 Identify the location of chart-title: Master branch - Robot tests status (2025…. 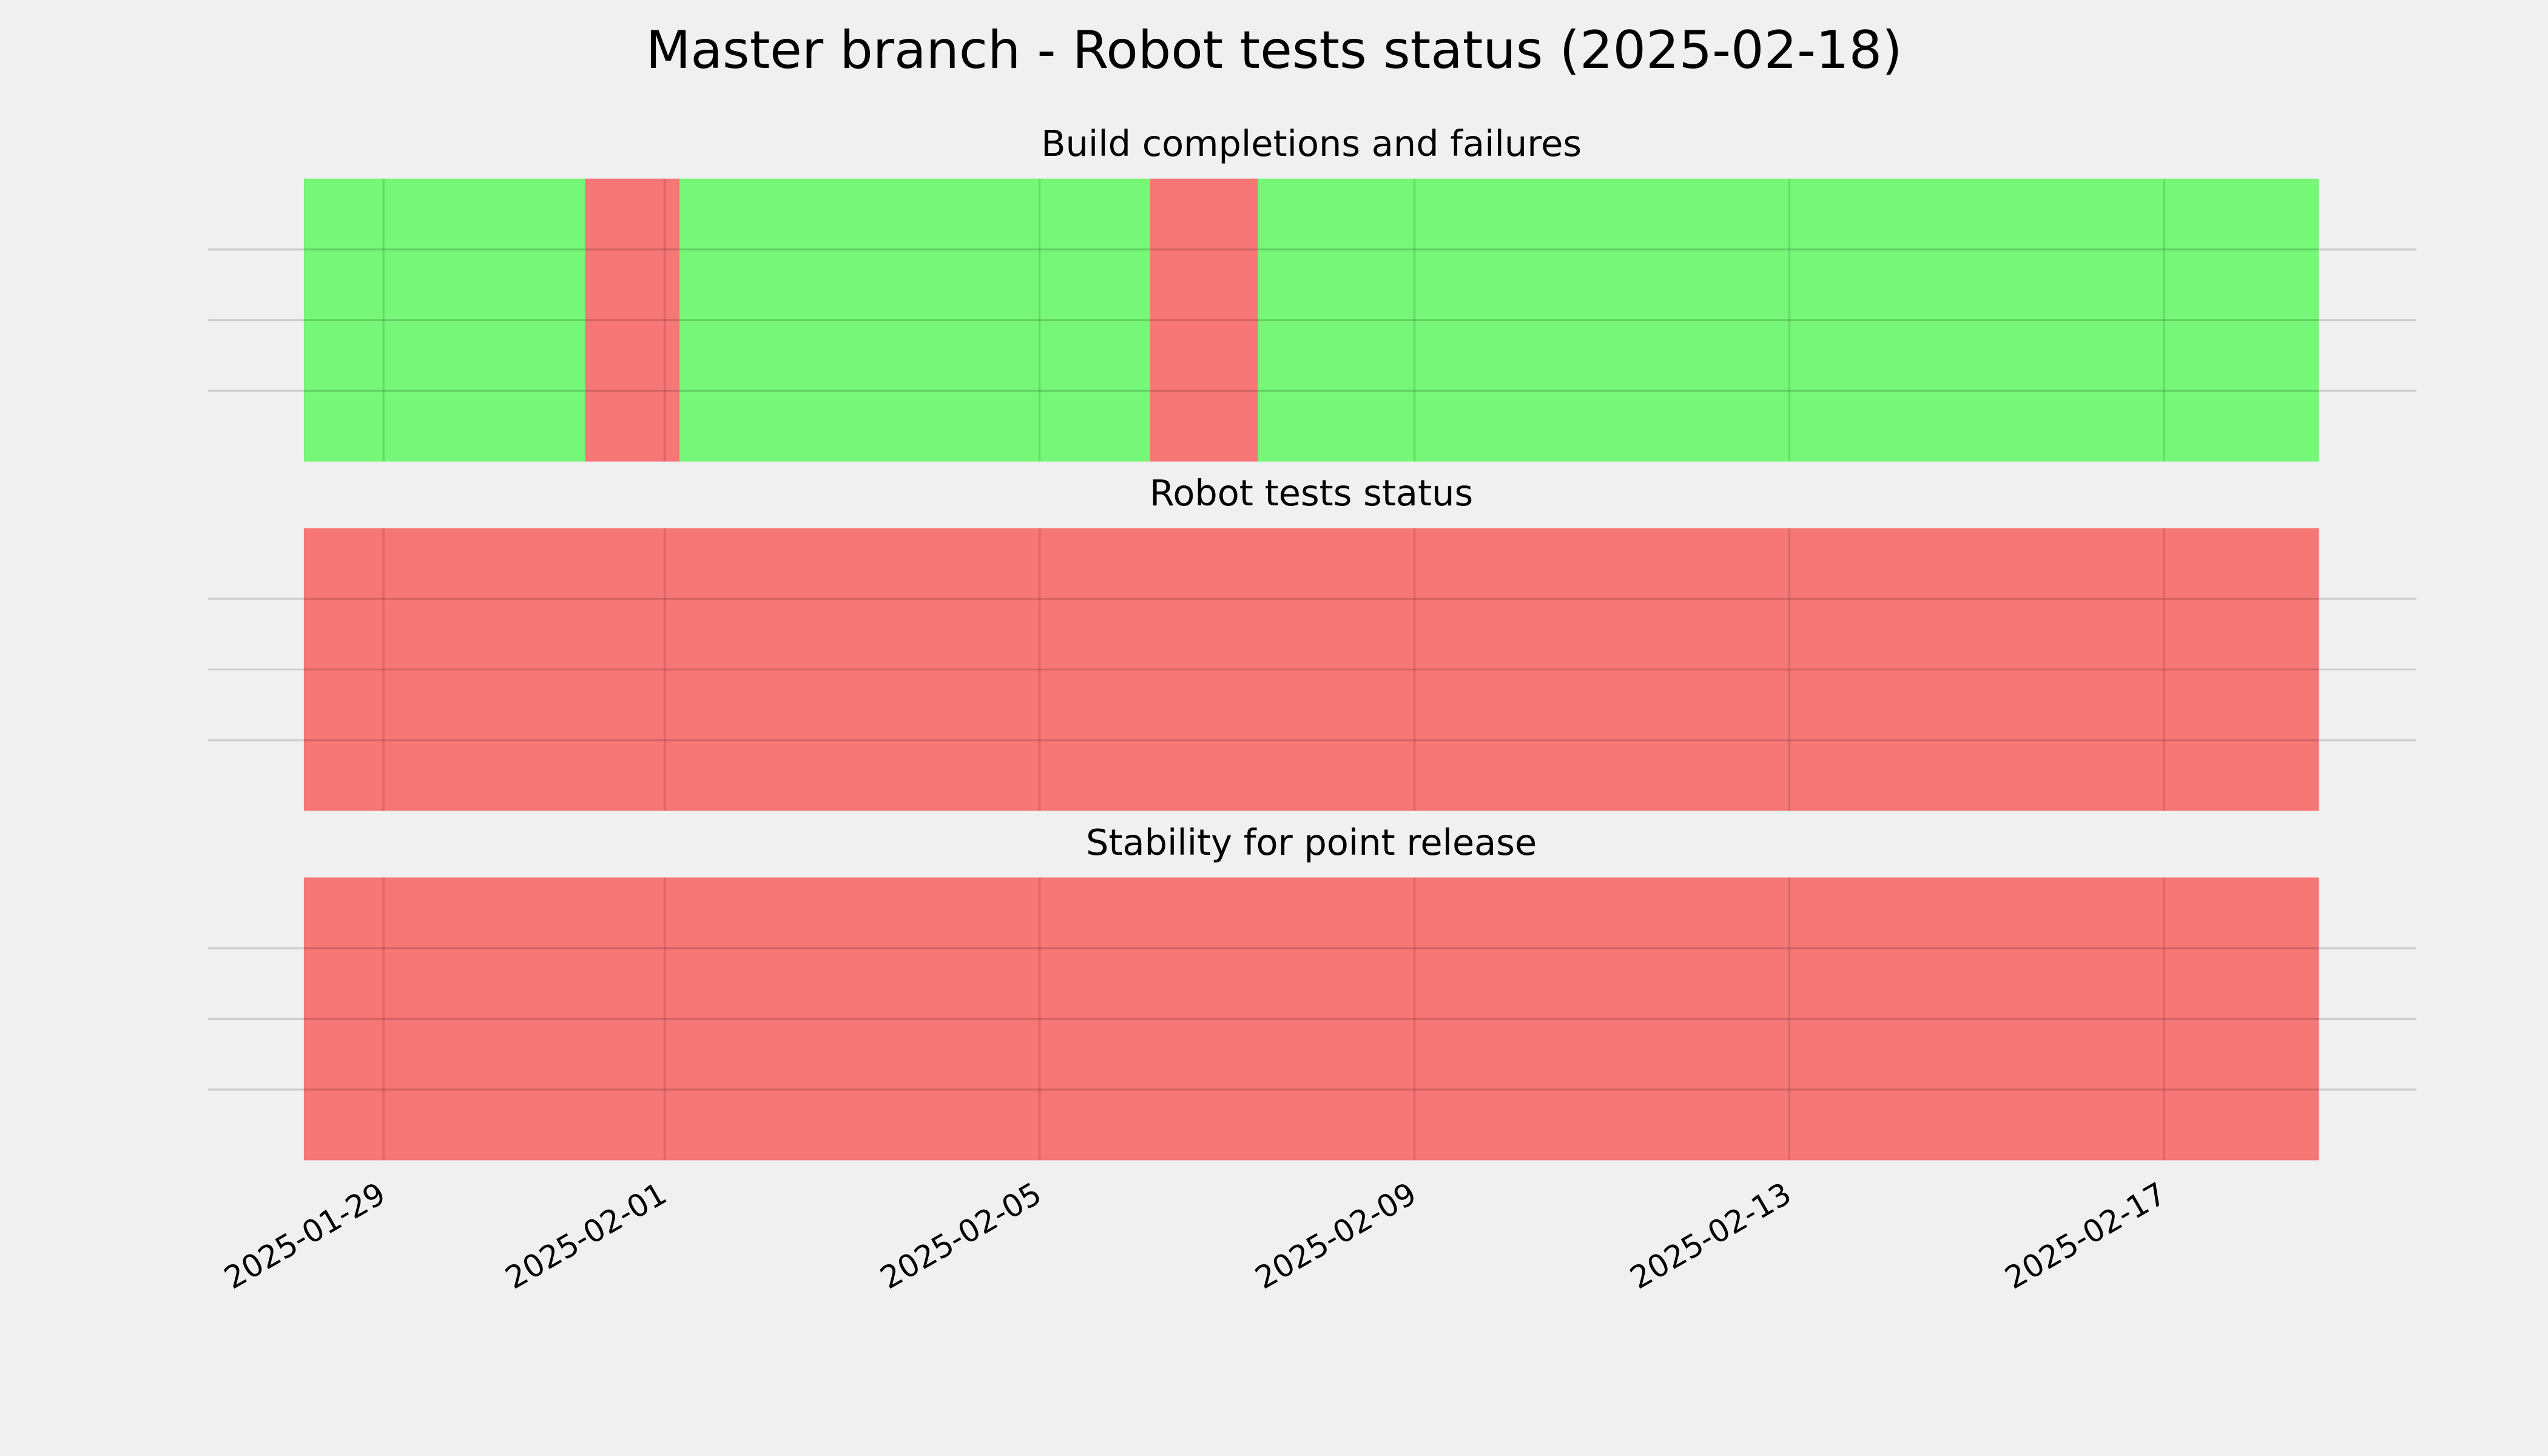
(1273, 50).